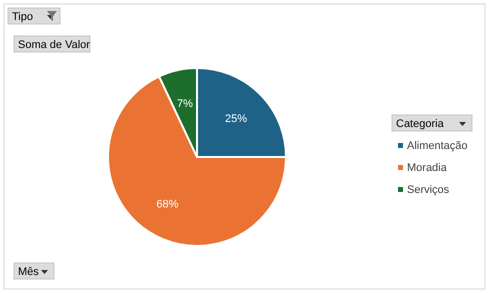 The width and height of the screenshot is (489, 293). Describe the element at coordinates (29, 272) in the screenshot. I see `text: Mês` at that location.